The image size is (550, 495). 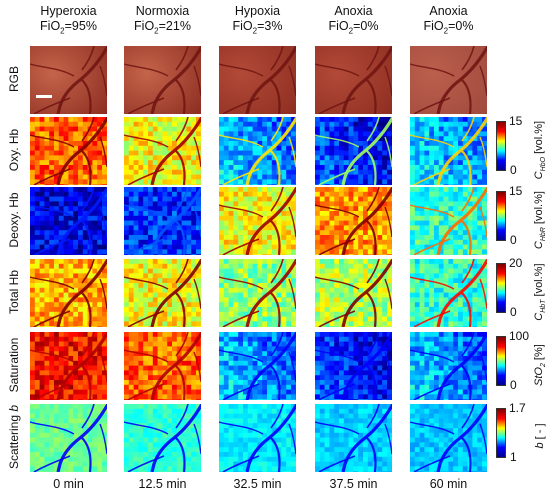 What do you see at coordinates (448, 293) in the screenshot?
I see `map-image-r3-c4` at bounding box center [448, 293].